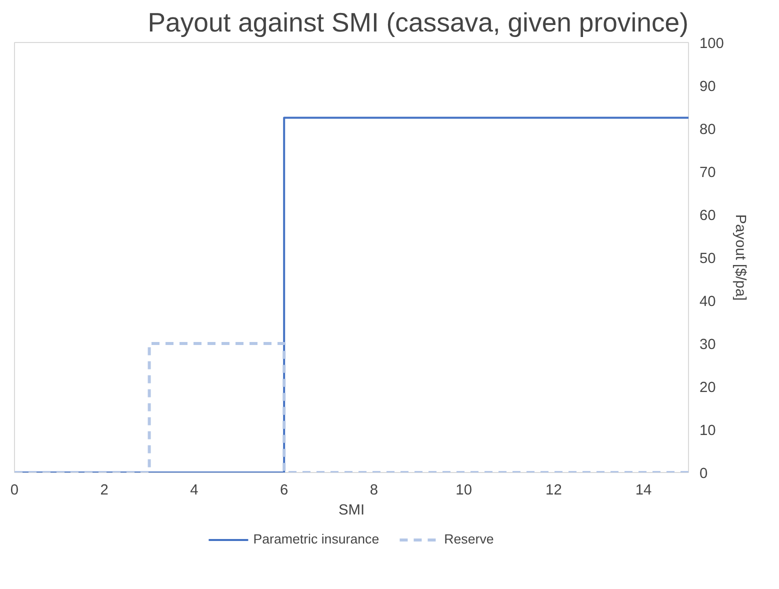 Image resolution: width=779 pixels, height=589 pixels. Describe the element at coordinates (740, 257) in the screenshot. I see `y-axis-title: Payout [$/pa]` at that location.